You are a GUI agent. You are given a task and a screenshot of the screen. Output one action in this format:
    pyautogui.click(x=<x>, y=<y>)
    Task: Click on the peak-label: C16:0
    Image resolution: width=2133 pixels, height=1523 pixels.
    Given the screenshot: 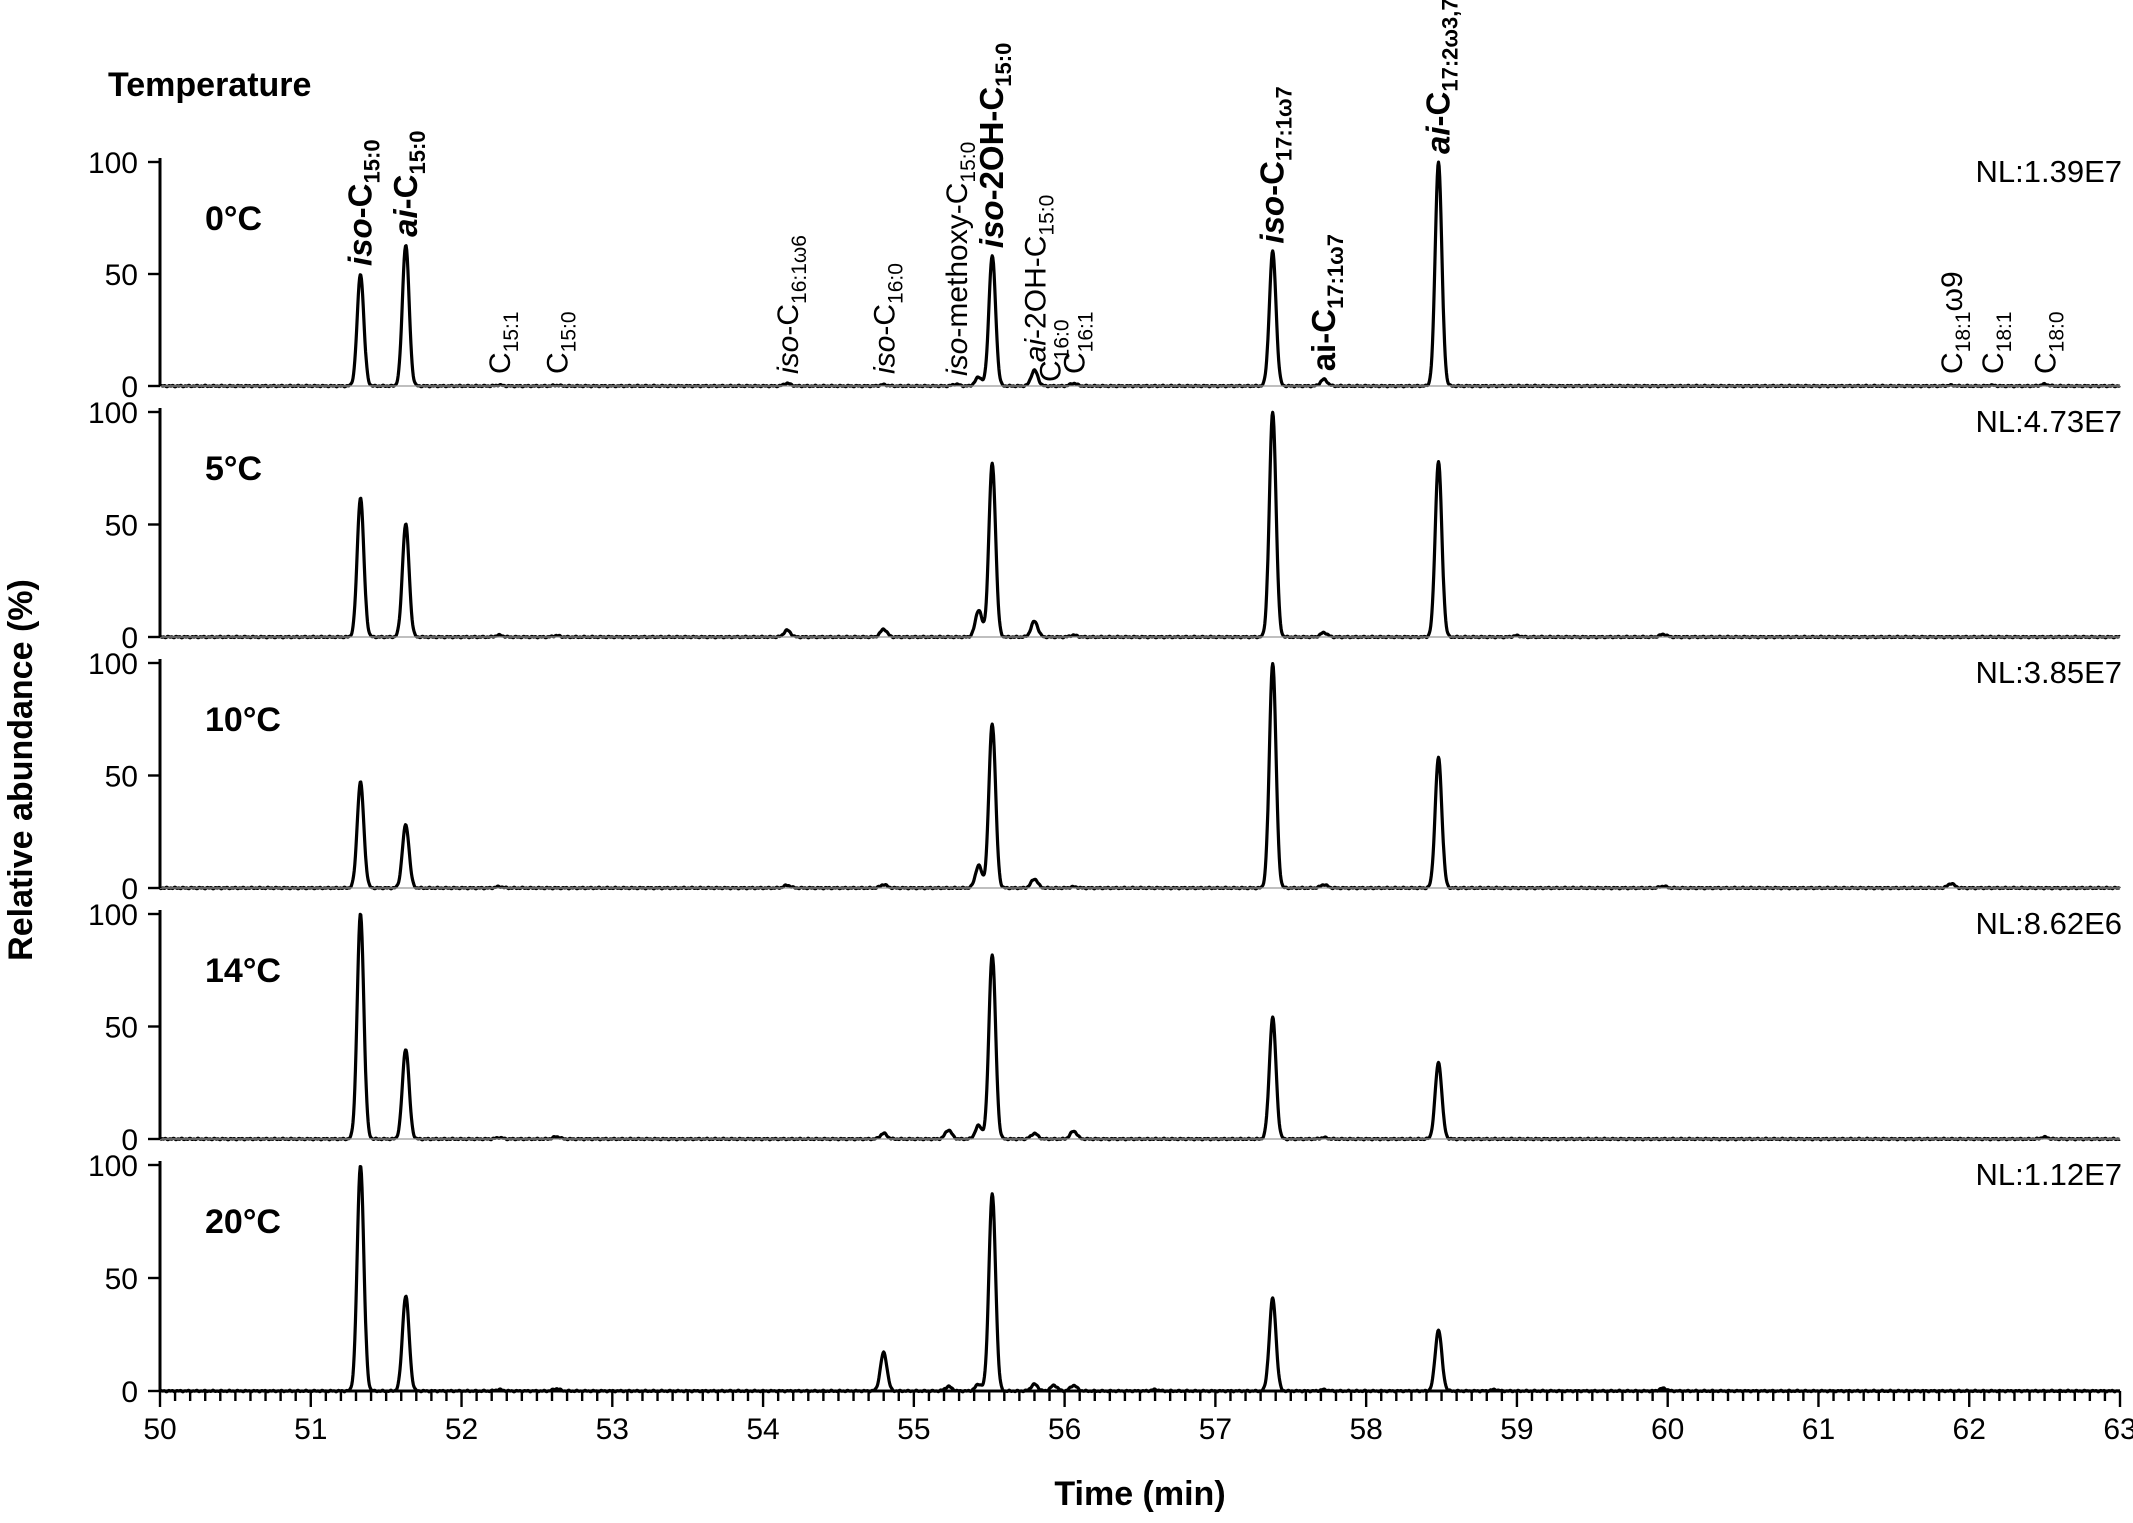 What is the action you would take?
    pyautogui.click(x=1054, y=350)
    